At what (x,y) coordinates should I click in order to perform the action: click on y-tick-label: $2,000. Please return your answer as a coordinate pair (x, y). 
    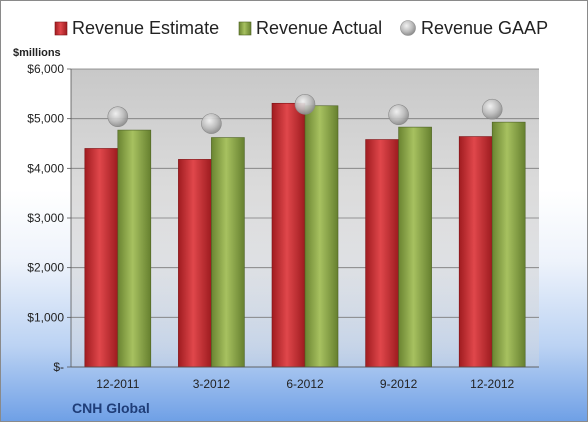
    Looking at the image, I should click on (45, 268).